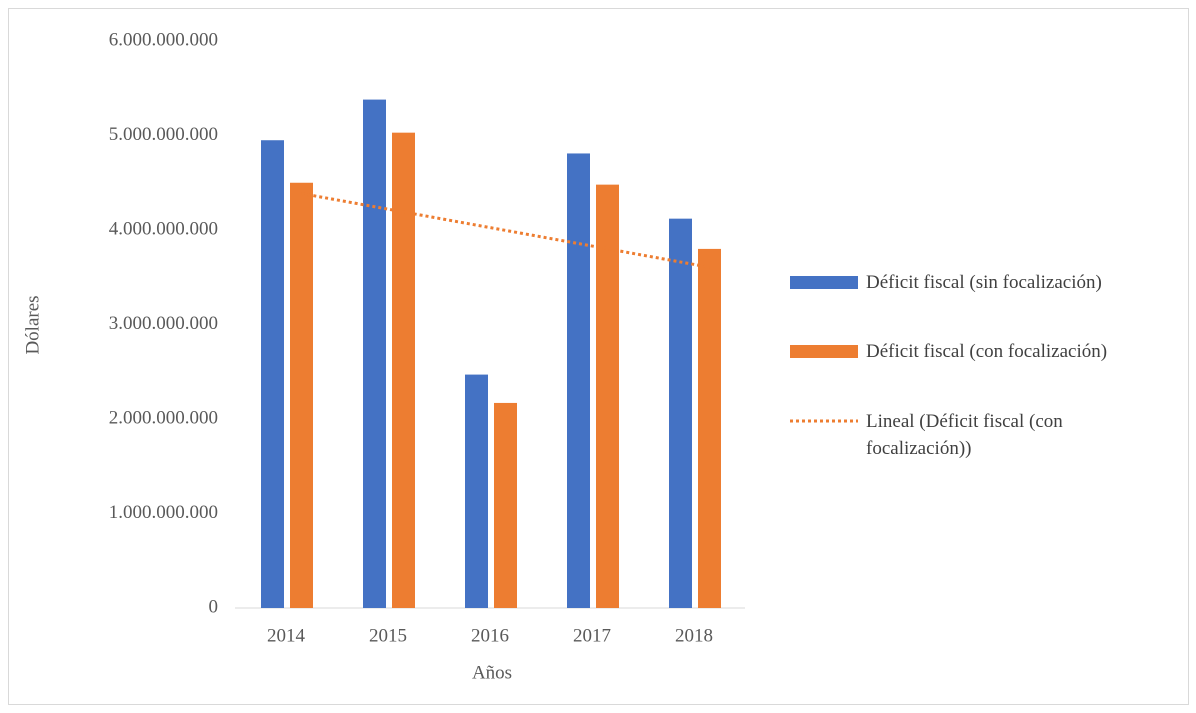 This screenshot has width=1196, height=713. What do you see at coordinates (163, 228) in the screenshot?
I see `y-tick-label: 4.000.000.000` at bounding box center [163, 228].